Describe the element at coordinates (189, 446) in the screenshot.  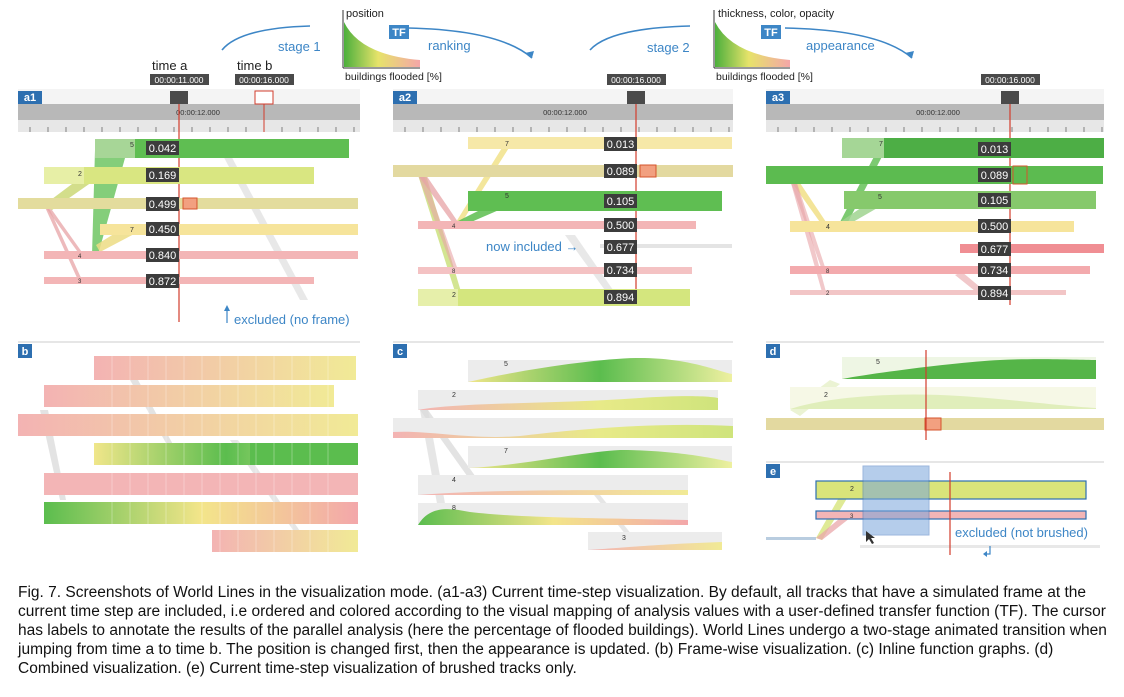
I see `panel-b: b` at that location.